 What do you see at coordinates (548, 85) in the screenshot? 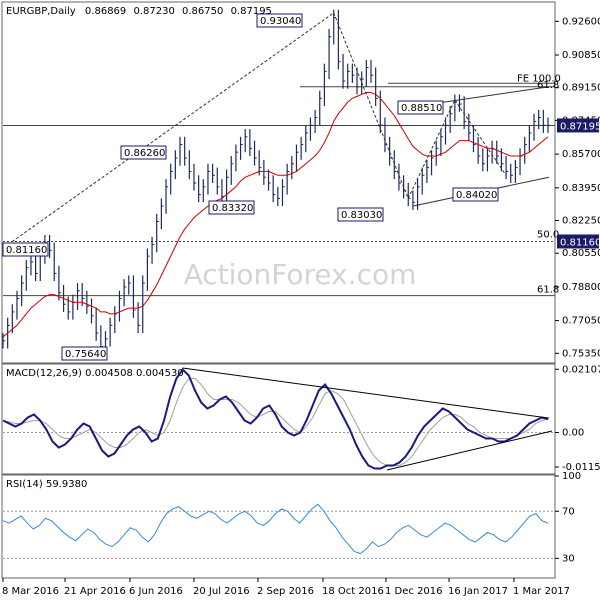
I see `fib-61.8-upper-label: 61.8` at bounding box center [548, 85].